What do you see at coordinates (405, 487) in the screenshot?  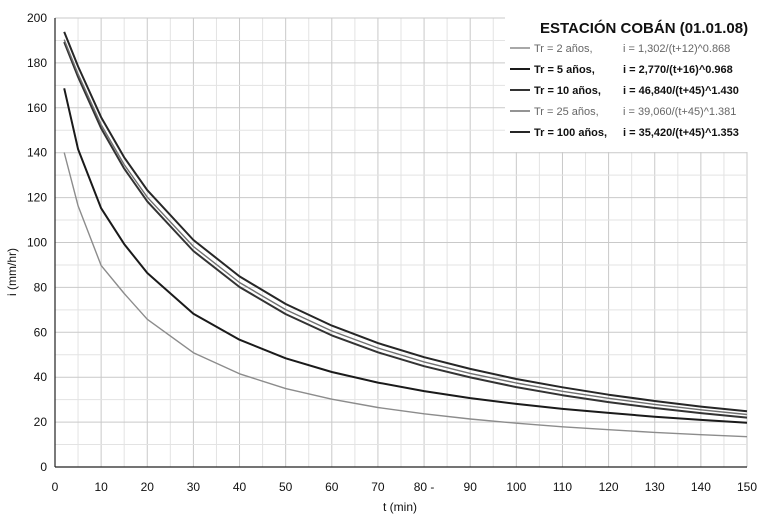 I see `x-tick-labels: 0 10 20 30 40 50 60 70 80 - 90 100 110 120 130 140 150` at bounding box center [405, 487].